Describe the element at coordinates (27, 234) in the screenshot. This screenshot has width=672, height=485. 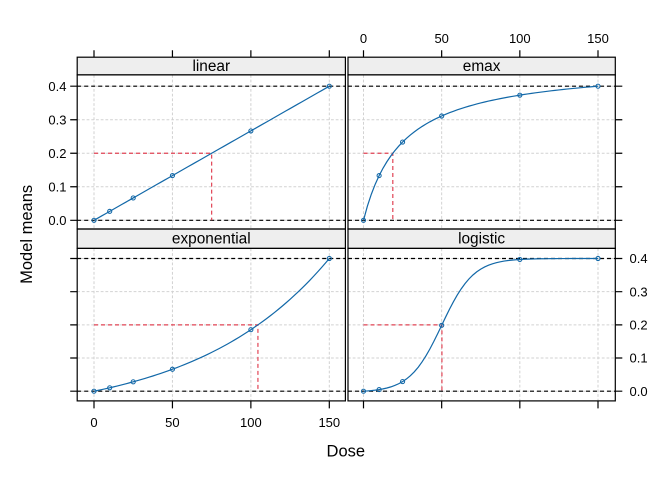
I see `svg-text: Model means` at that location.